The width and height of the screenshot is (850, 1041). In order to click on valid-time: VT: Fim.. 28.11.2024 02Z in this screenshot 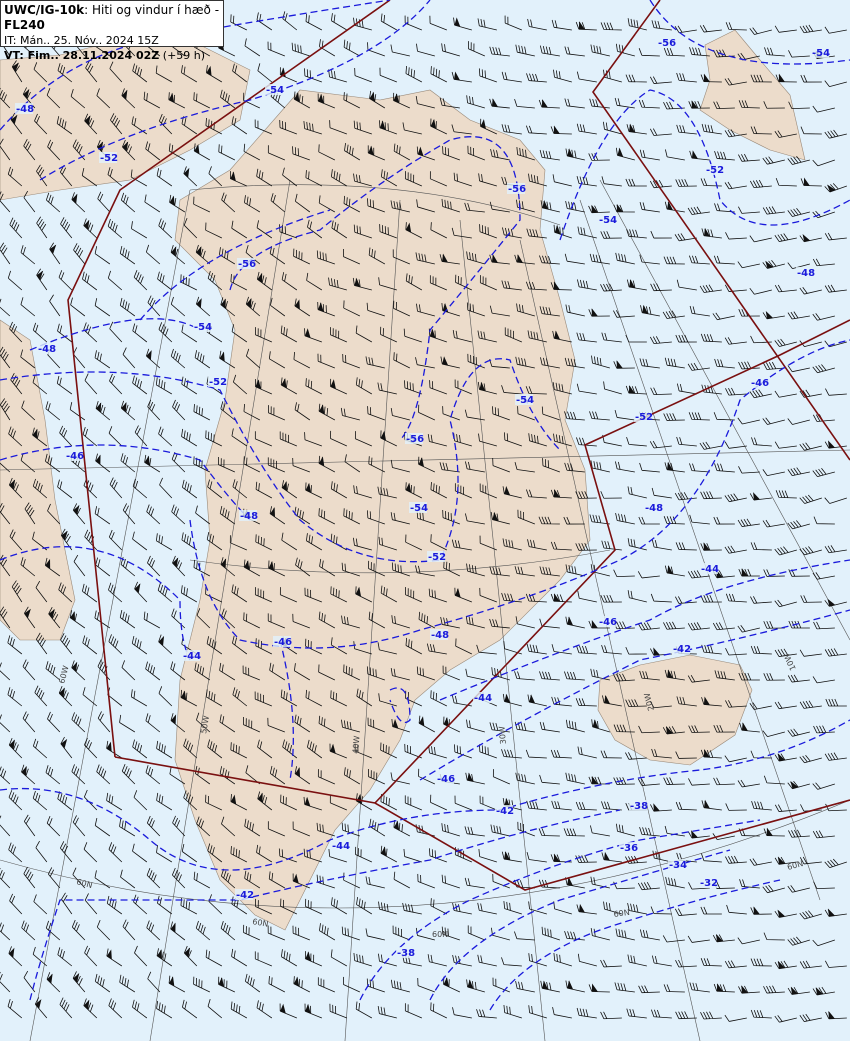, I will do `click(82, 55)`.